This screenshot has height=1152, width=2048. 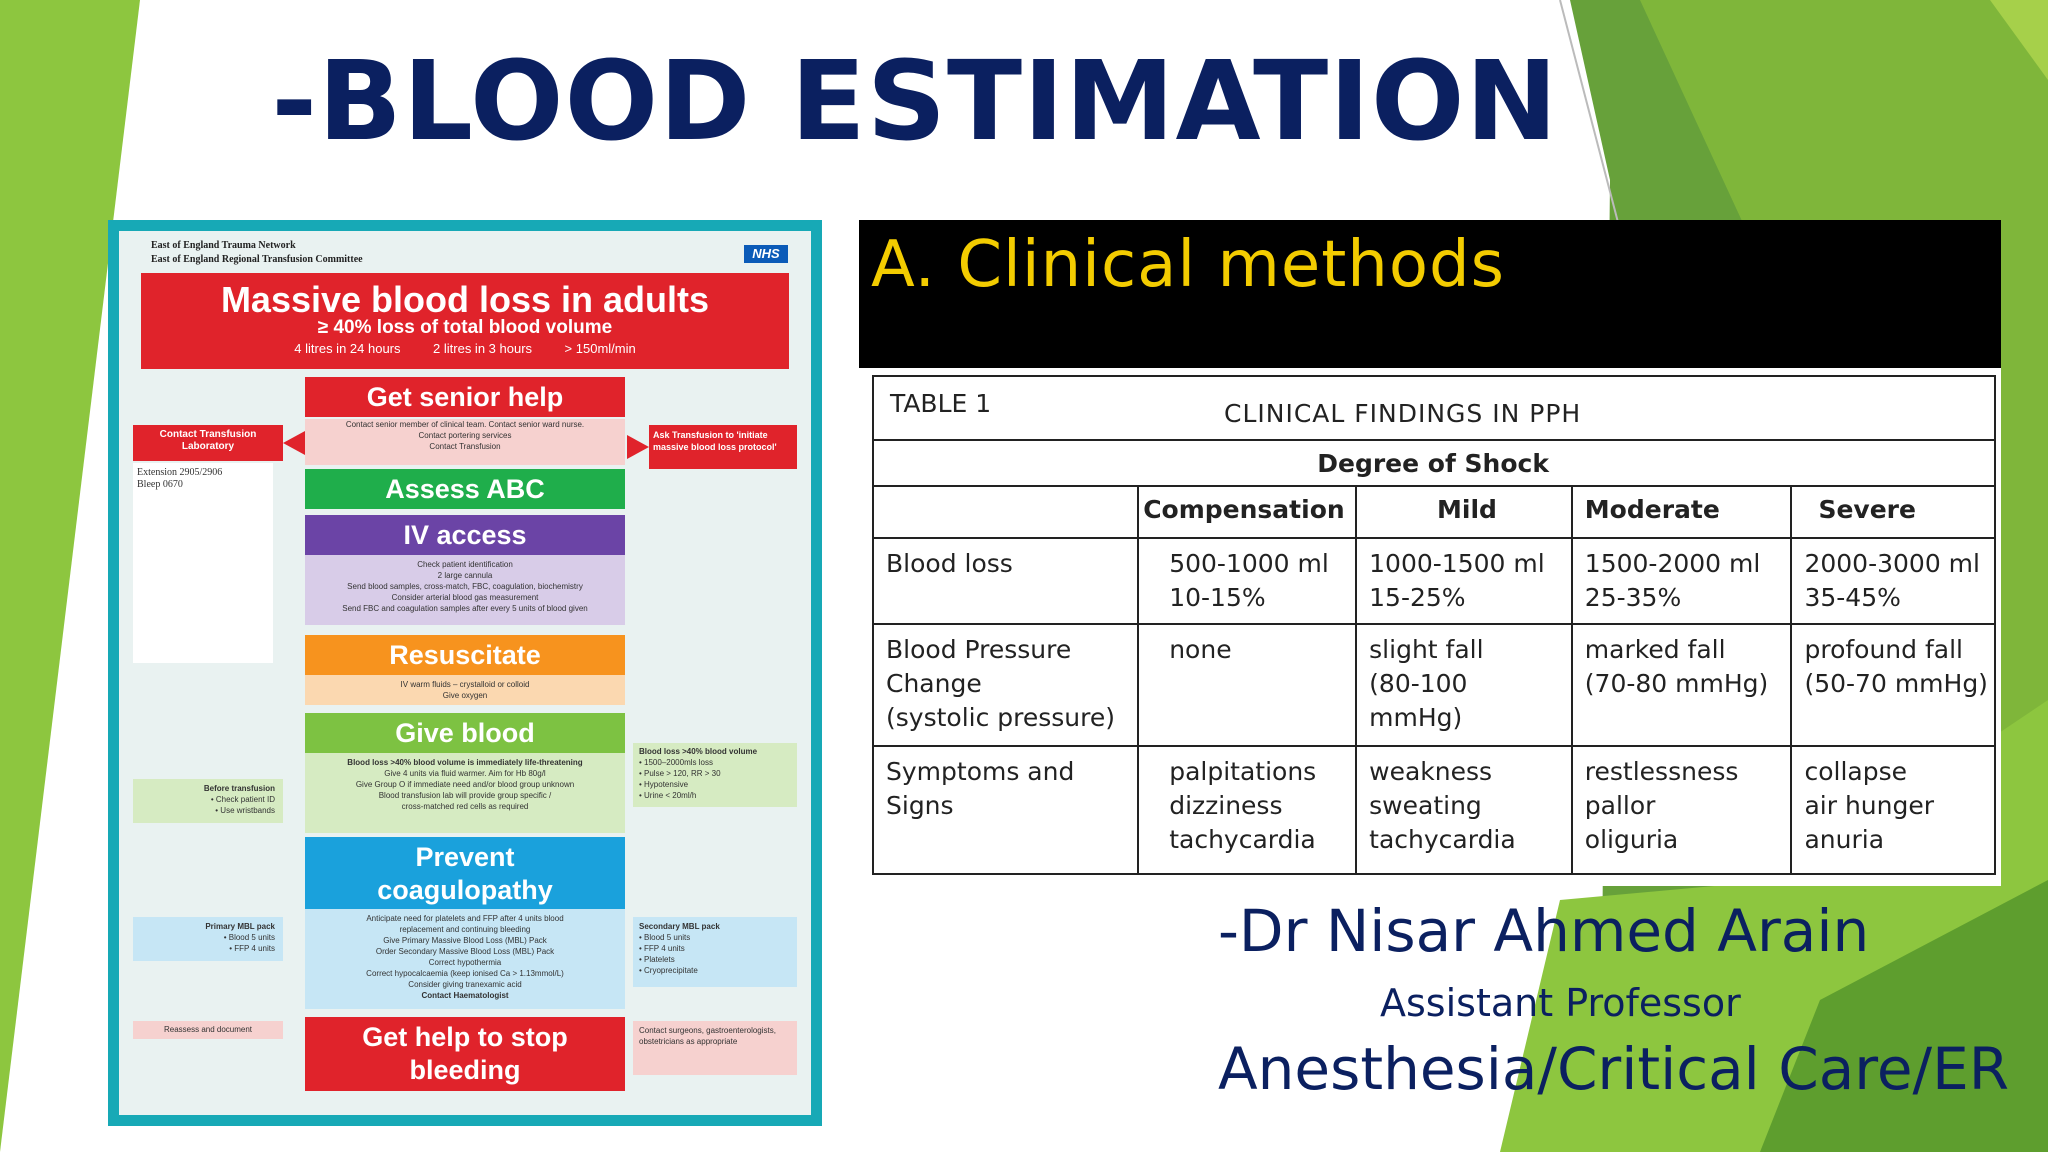 What do you see at coordinates (1430, 294) in the screenshot?
I see `clinical-methods-header: A. Clinical methods` at bounding box center [1430, 294].